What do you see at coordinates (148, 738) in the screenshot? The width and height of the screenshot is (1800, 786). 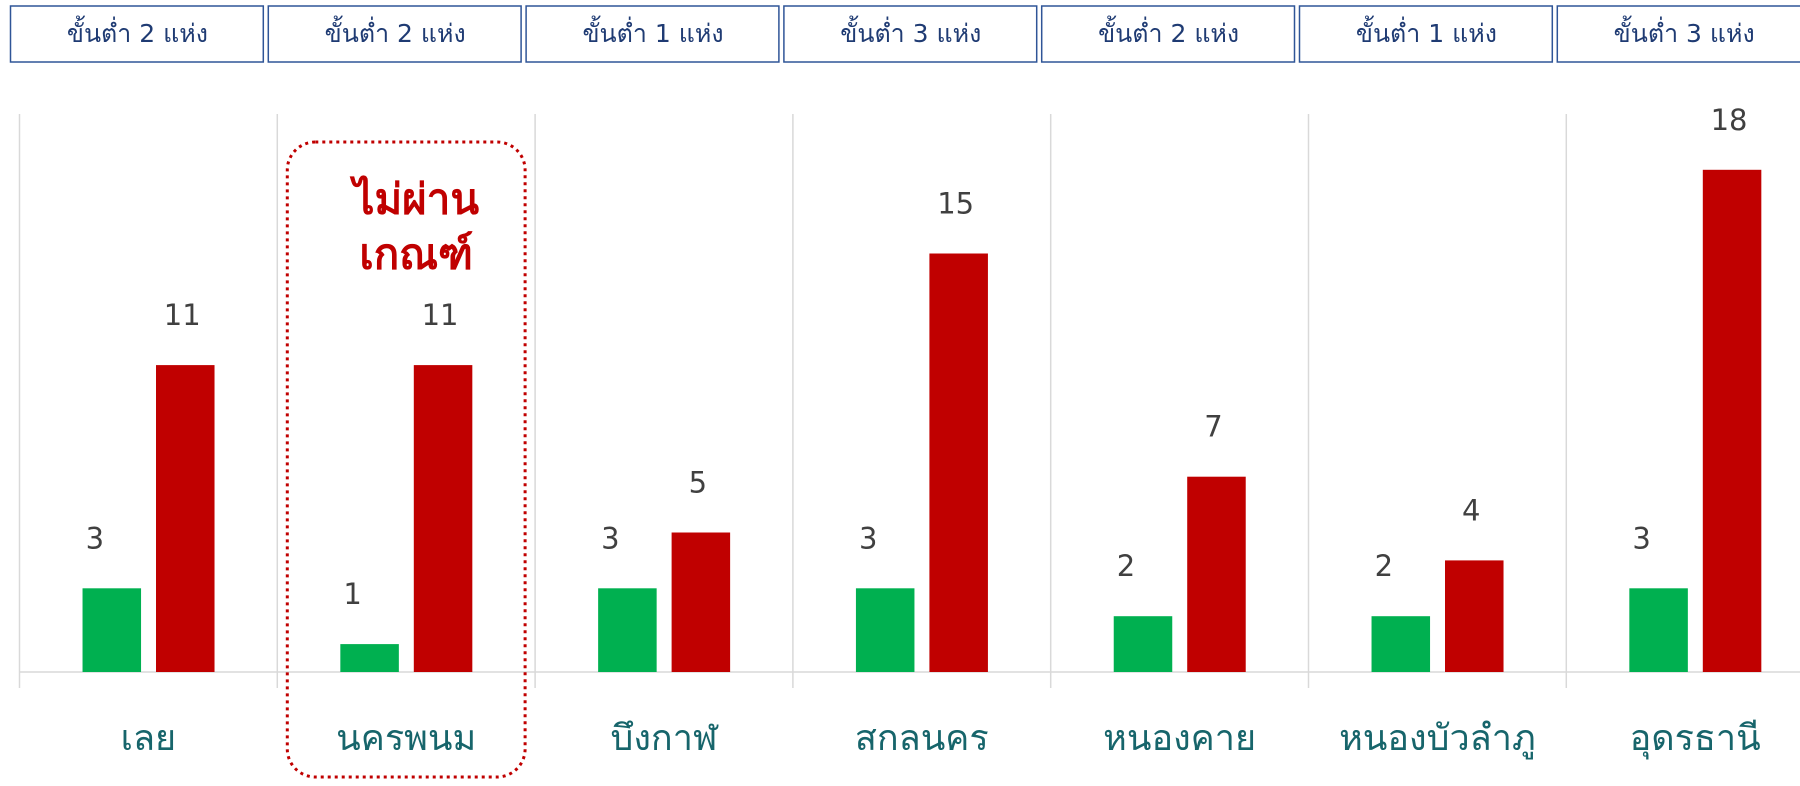 I see `x-tick-label: เลย` at bounding box center [148, 738].